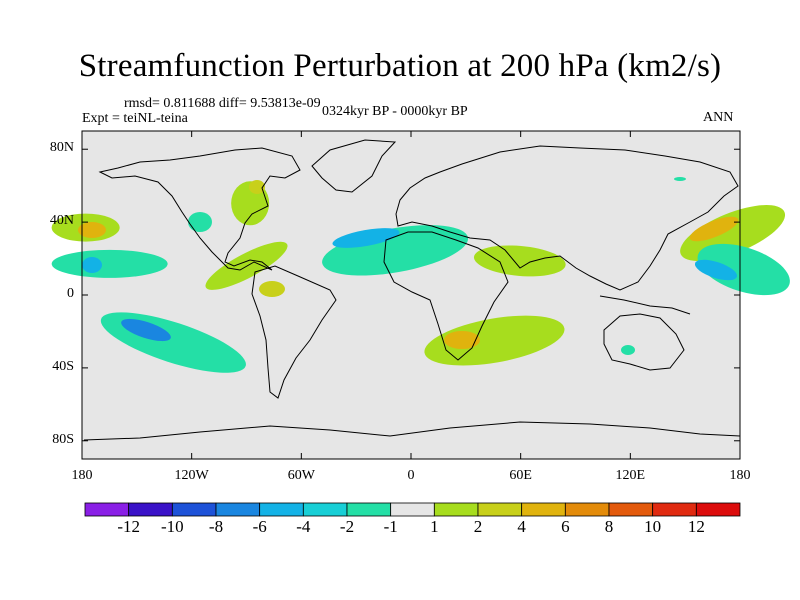 The image size is (800, 600). Describe the element at coordinates (354, 166) in the screenshot. I see `coast-greenland` at that location.